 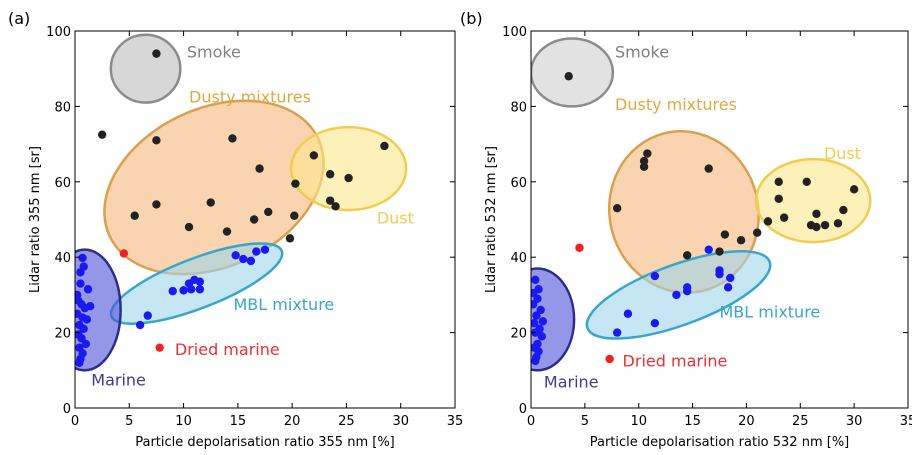 What do you see at coordinates (35, 219) in the screenshot?
I see `y-axis-label: Lidar ratio 355 nm [sr]` at bounding box center [35, 219].